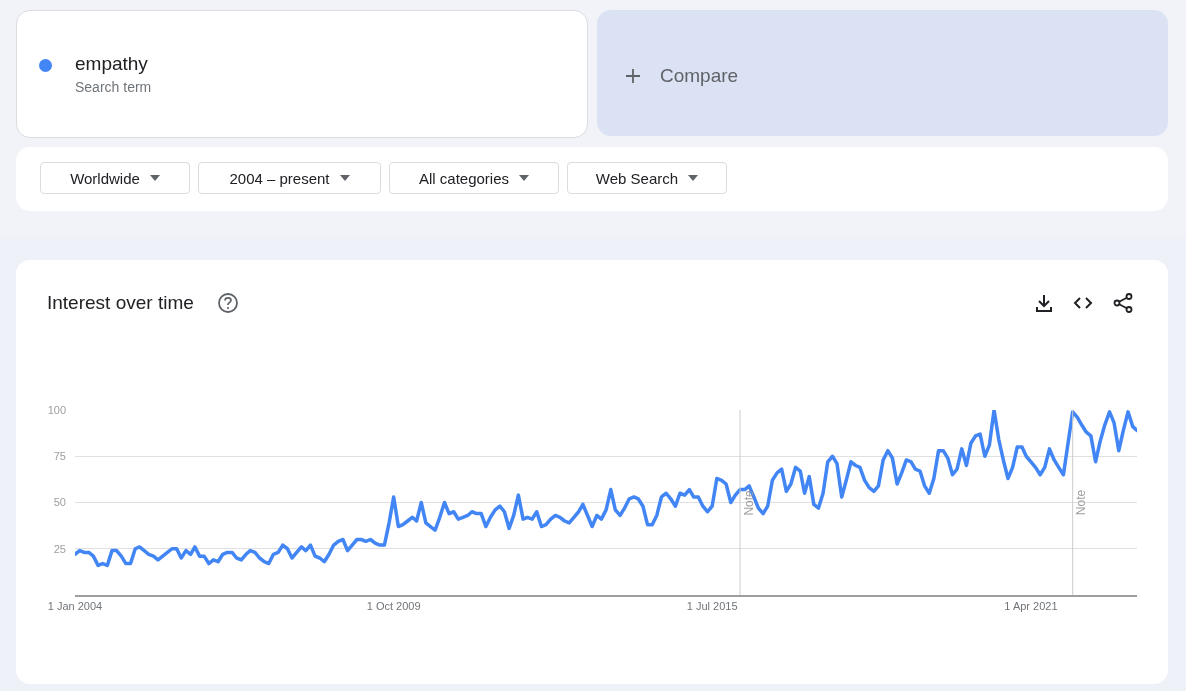 This screenshot has height=691, width=1186. I want to click on y-tick-label: 25, so click(59, 548).